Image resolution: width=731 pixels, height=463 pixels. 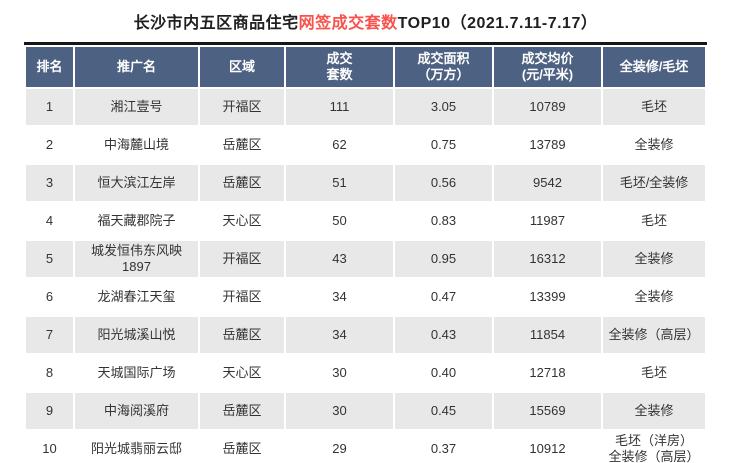 What do you see at coordinates (49, 145) in the screenshot?
I see `cell-rank: 2` at bounding box center [49, 145].